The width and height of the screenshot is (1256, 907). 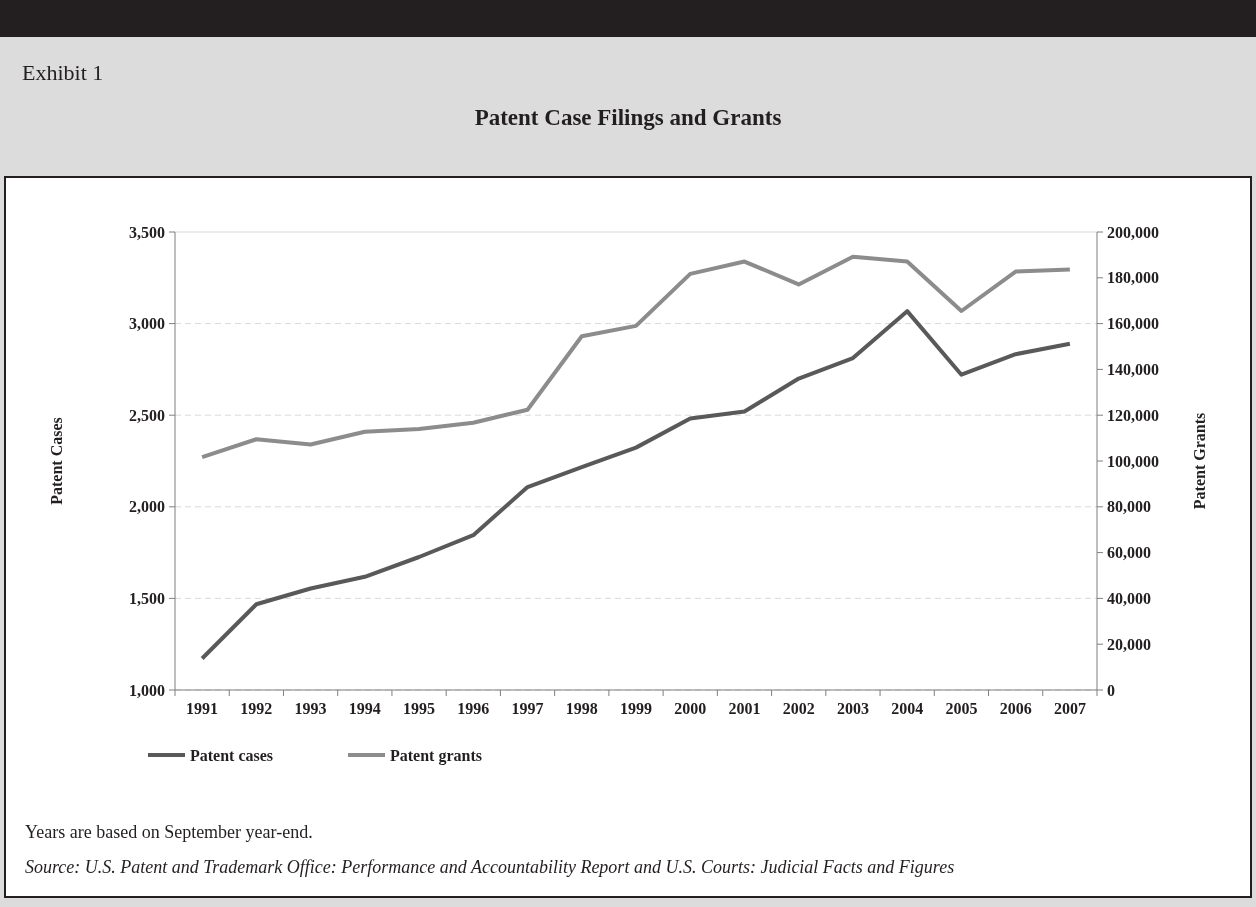 What do you see at coordinates (147, 415) in the screenshot?
I see `y-tick-label: 2,500` at bounding box center [147, 415].